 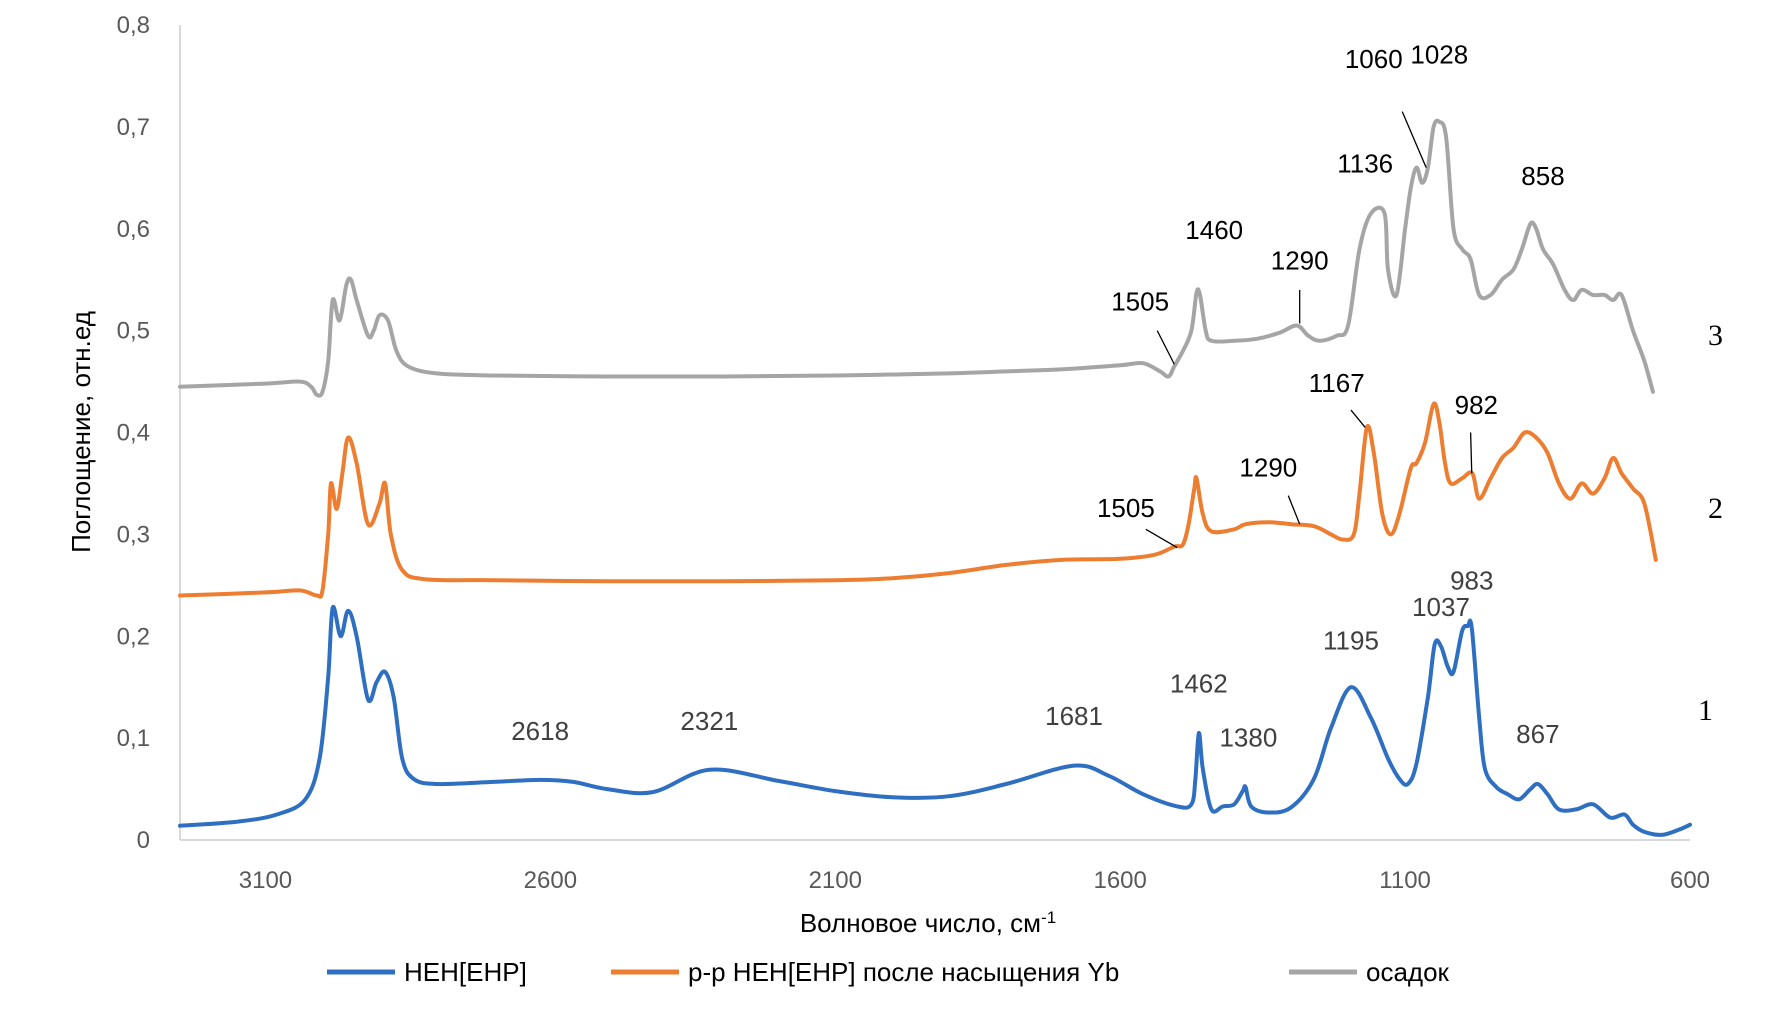 What do you see at coordinates (920, 923) in the screenshot?
I see `x-axis-title-main: Волновое число, см` at bounding box center [920, 923].